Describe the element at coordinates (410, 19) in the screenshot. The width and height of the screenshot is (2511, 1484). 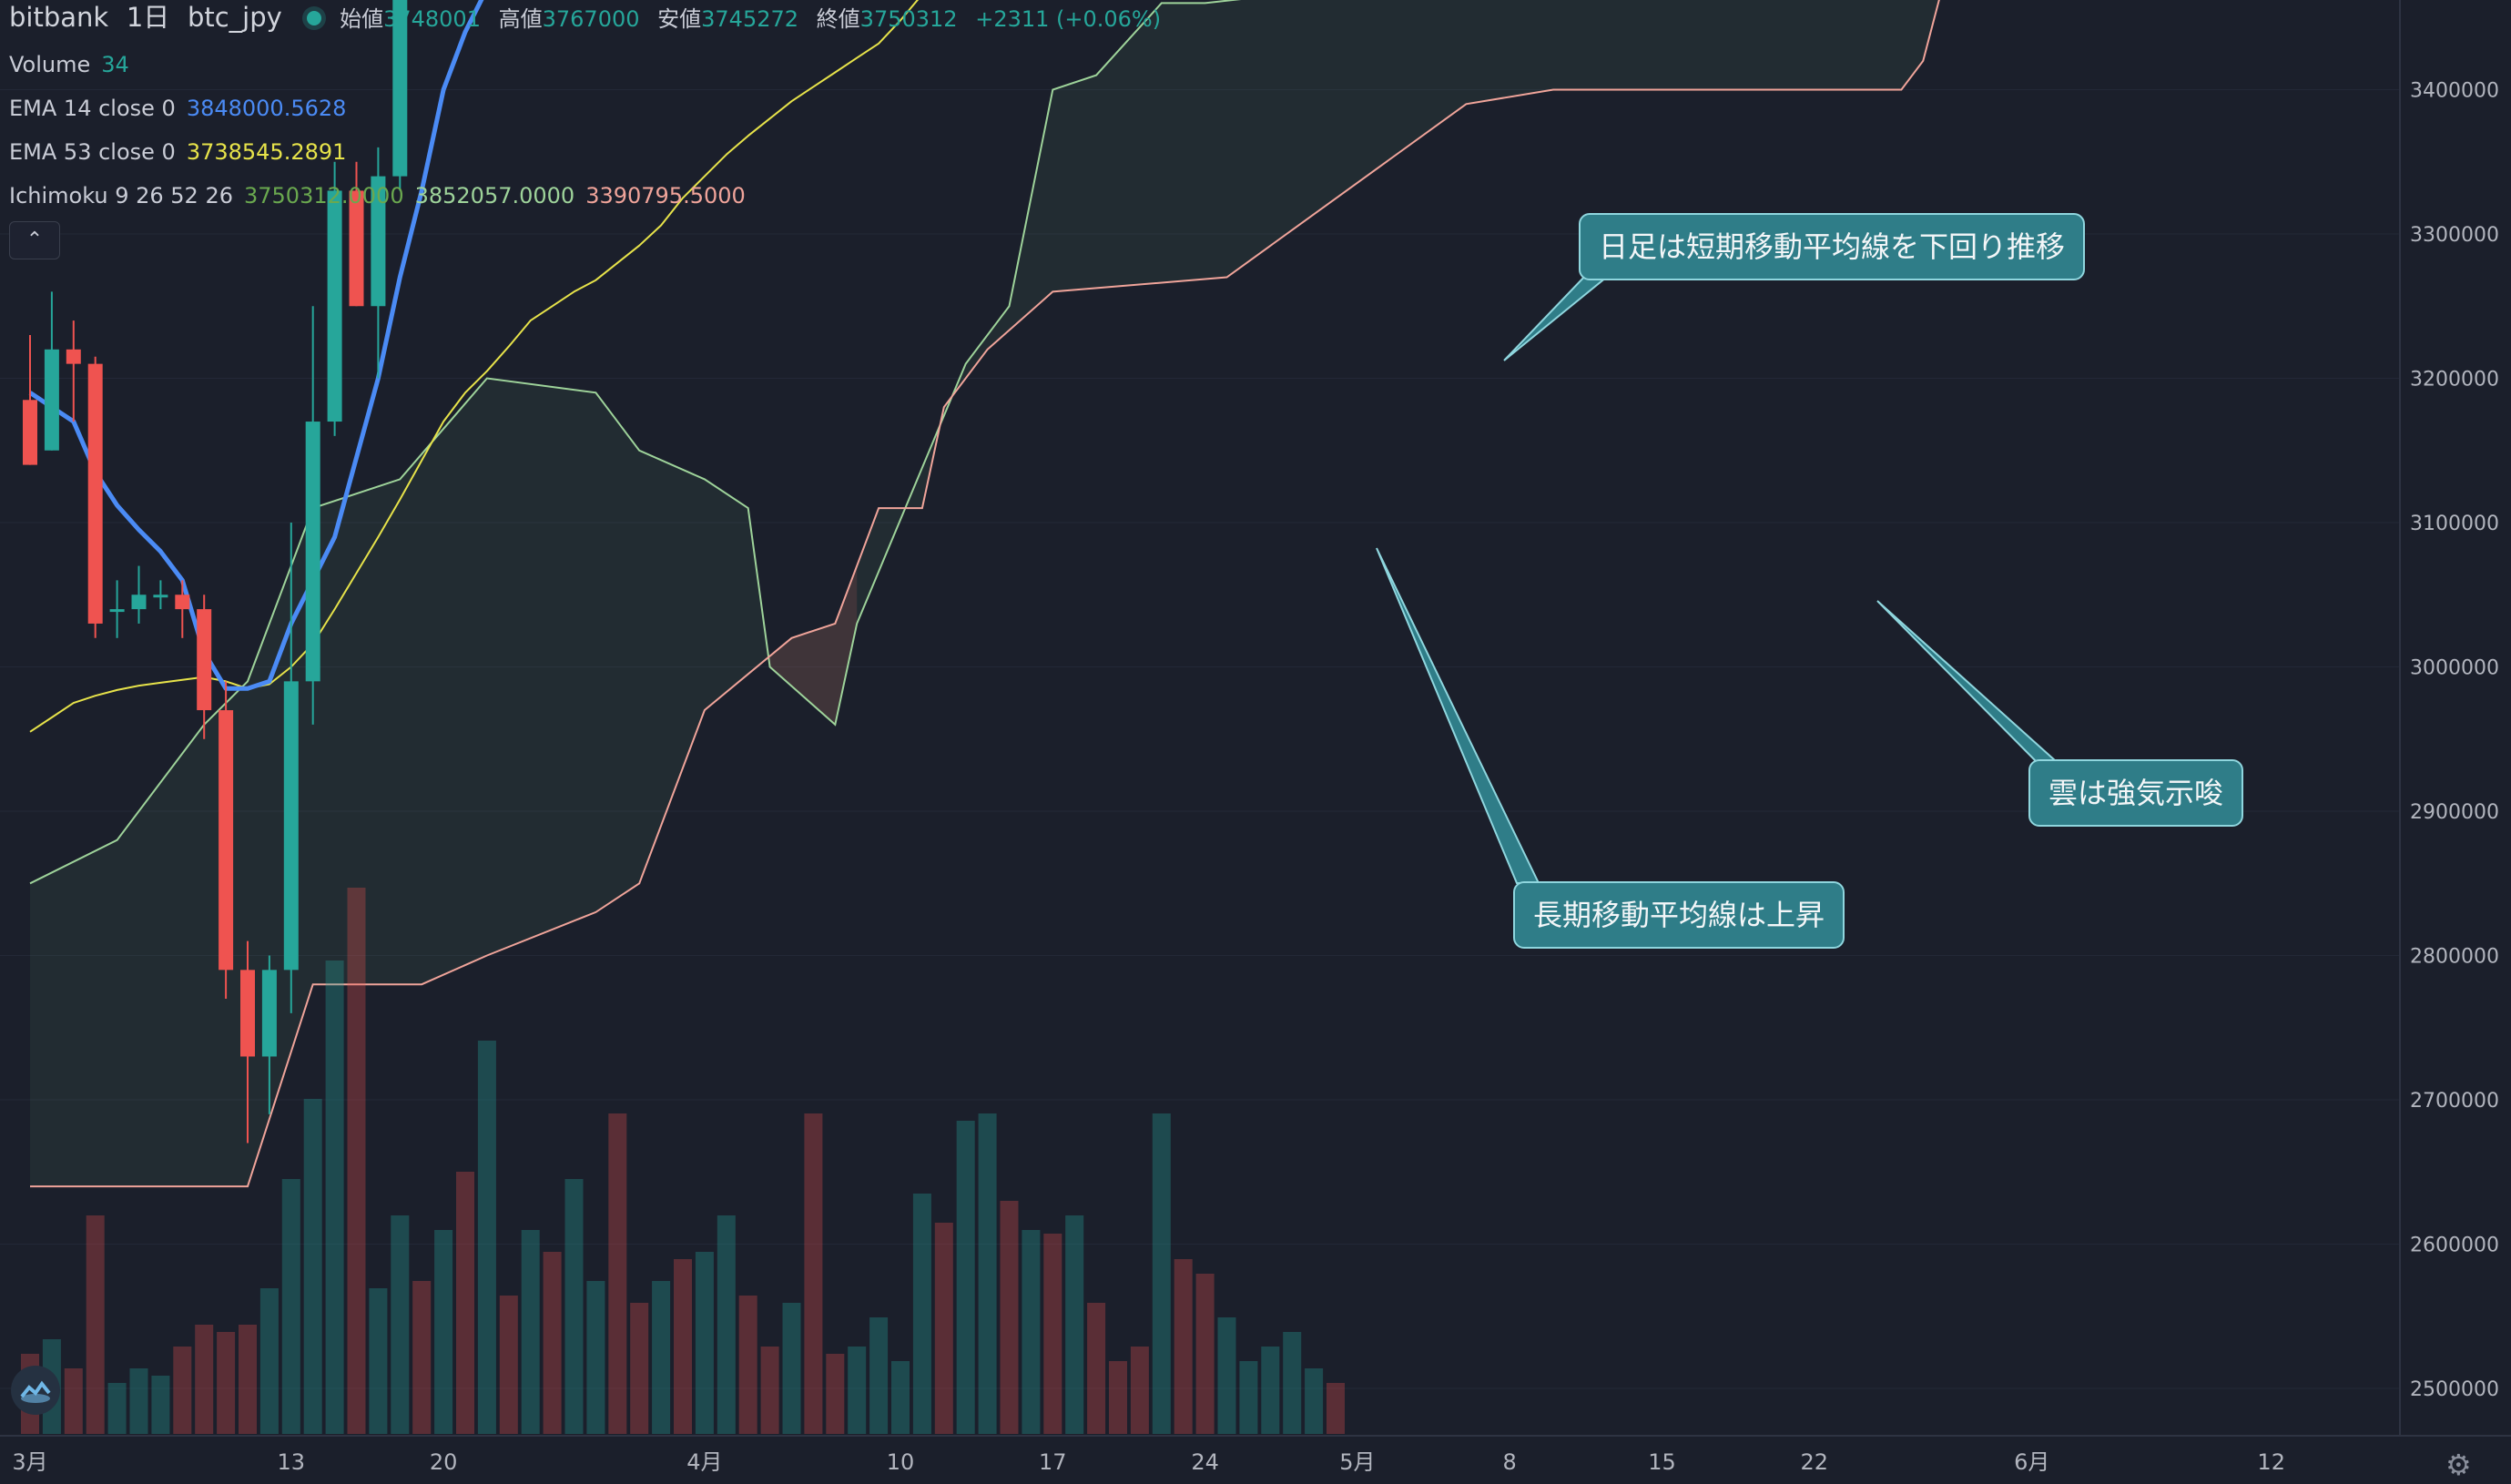
I see `open-label: 始値3748001` at that location.